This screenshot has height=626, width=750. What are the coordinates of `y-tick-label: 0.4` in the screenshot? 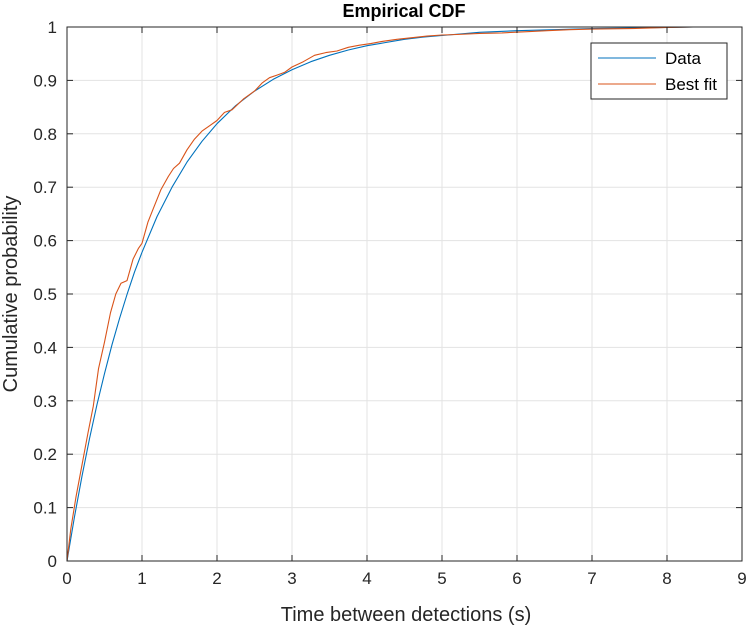 It's located at (45, 347).